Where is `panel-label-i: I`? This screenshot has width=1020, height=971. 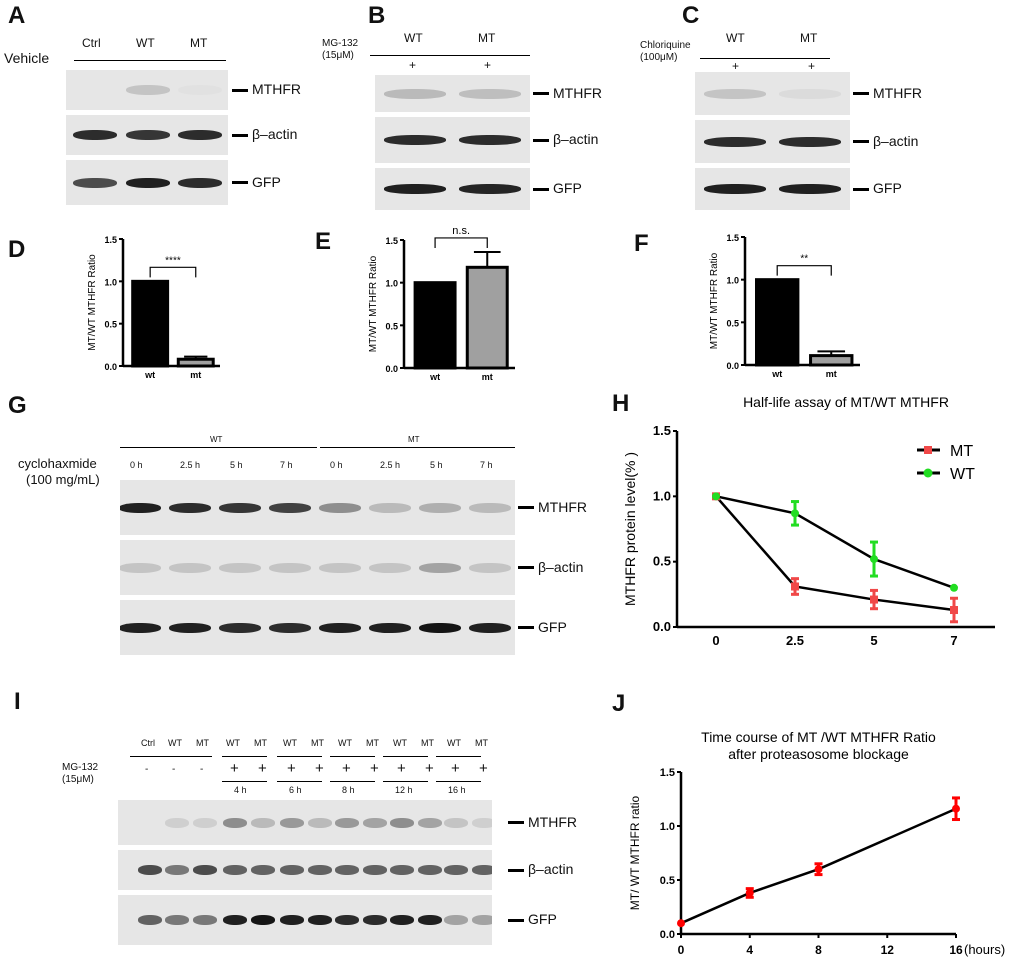 panel-label-i: I is located at coordinates (17, 701).